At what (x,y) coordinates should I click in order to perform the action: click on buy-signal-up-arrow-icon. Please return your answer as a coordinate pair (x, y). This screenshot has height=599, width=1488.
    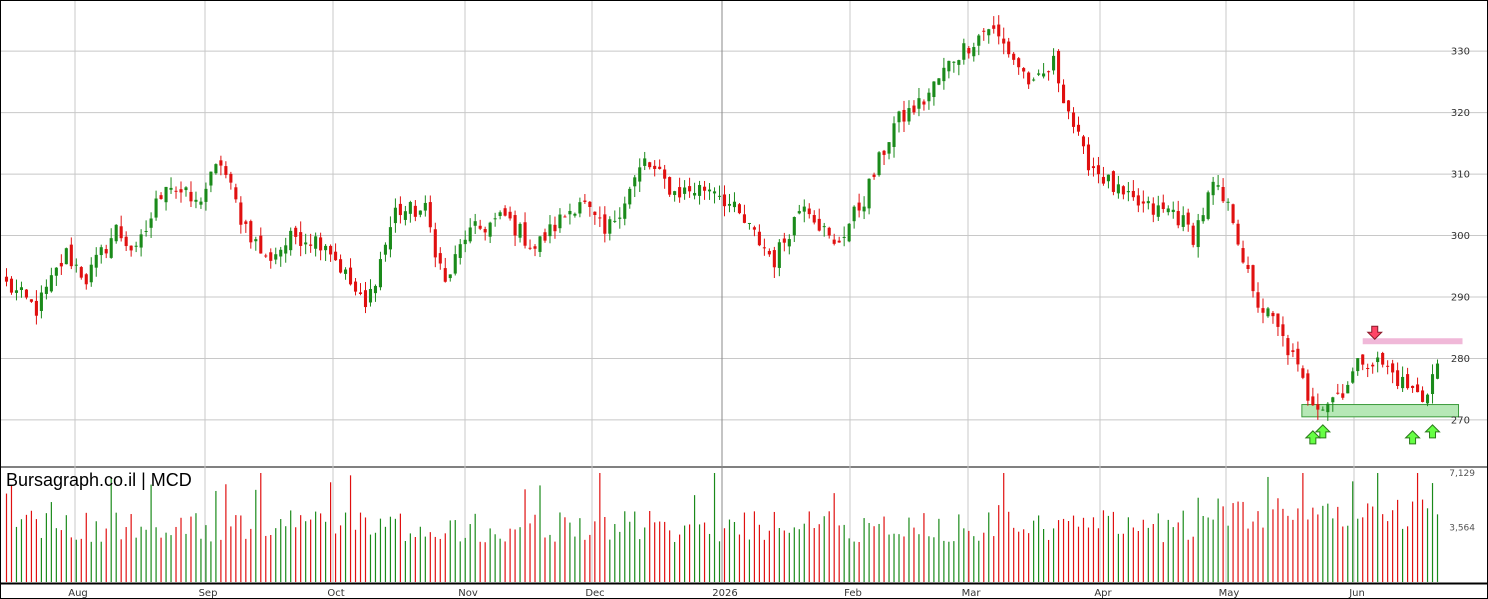
    Looking at the image, I should click on (1432, 431).